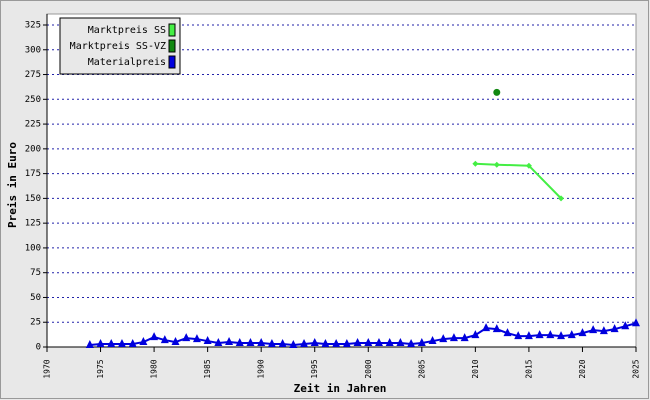  What do you see at coordinates (261, 368) in the screenshot?
I see `x-tick-label: 1990` at bounding box center [261, 368].